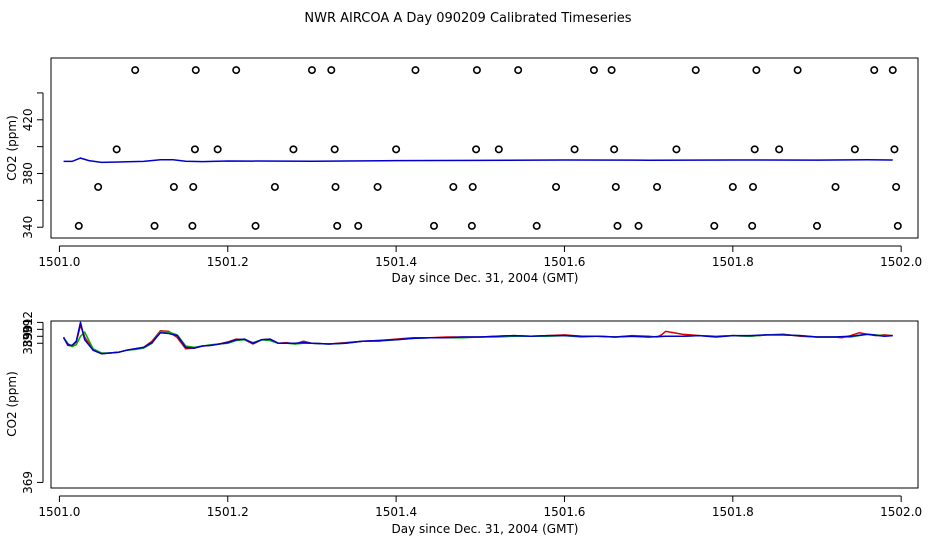 The width and height of the screenshot is (936, 540). Describe the element at coordinates (485, 278) in the screenshot. I see `top-x-axis-label: Day since Dec. 31, 2004 (GMT)` at that location.